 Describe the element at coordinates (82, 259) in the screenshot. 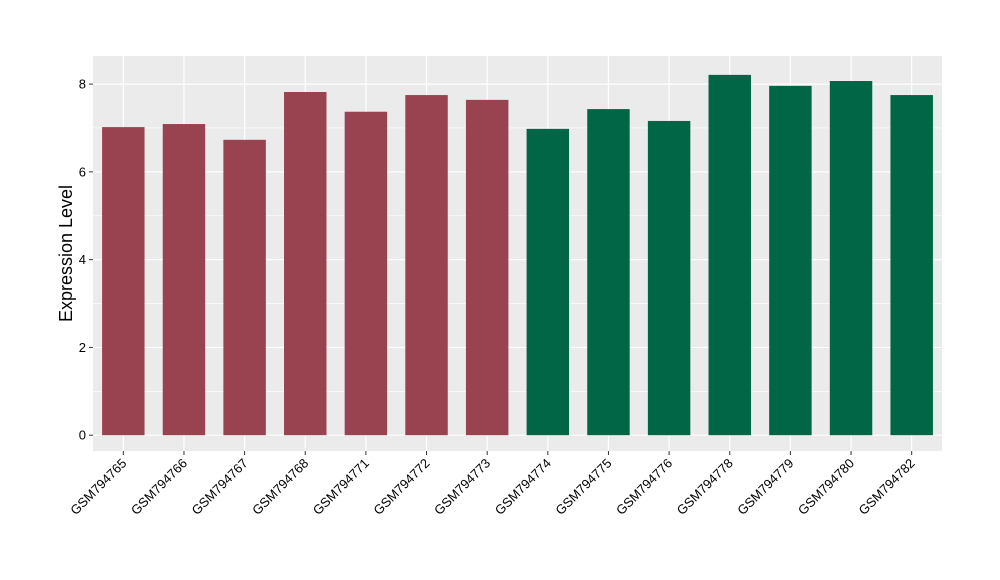

I see `y-tick-label: 4` at that location.